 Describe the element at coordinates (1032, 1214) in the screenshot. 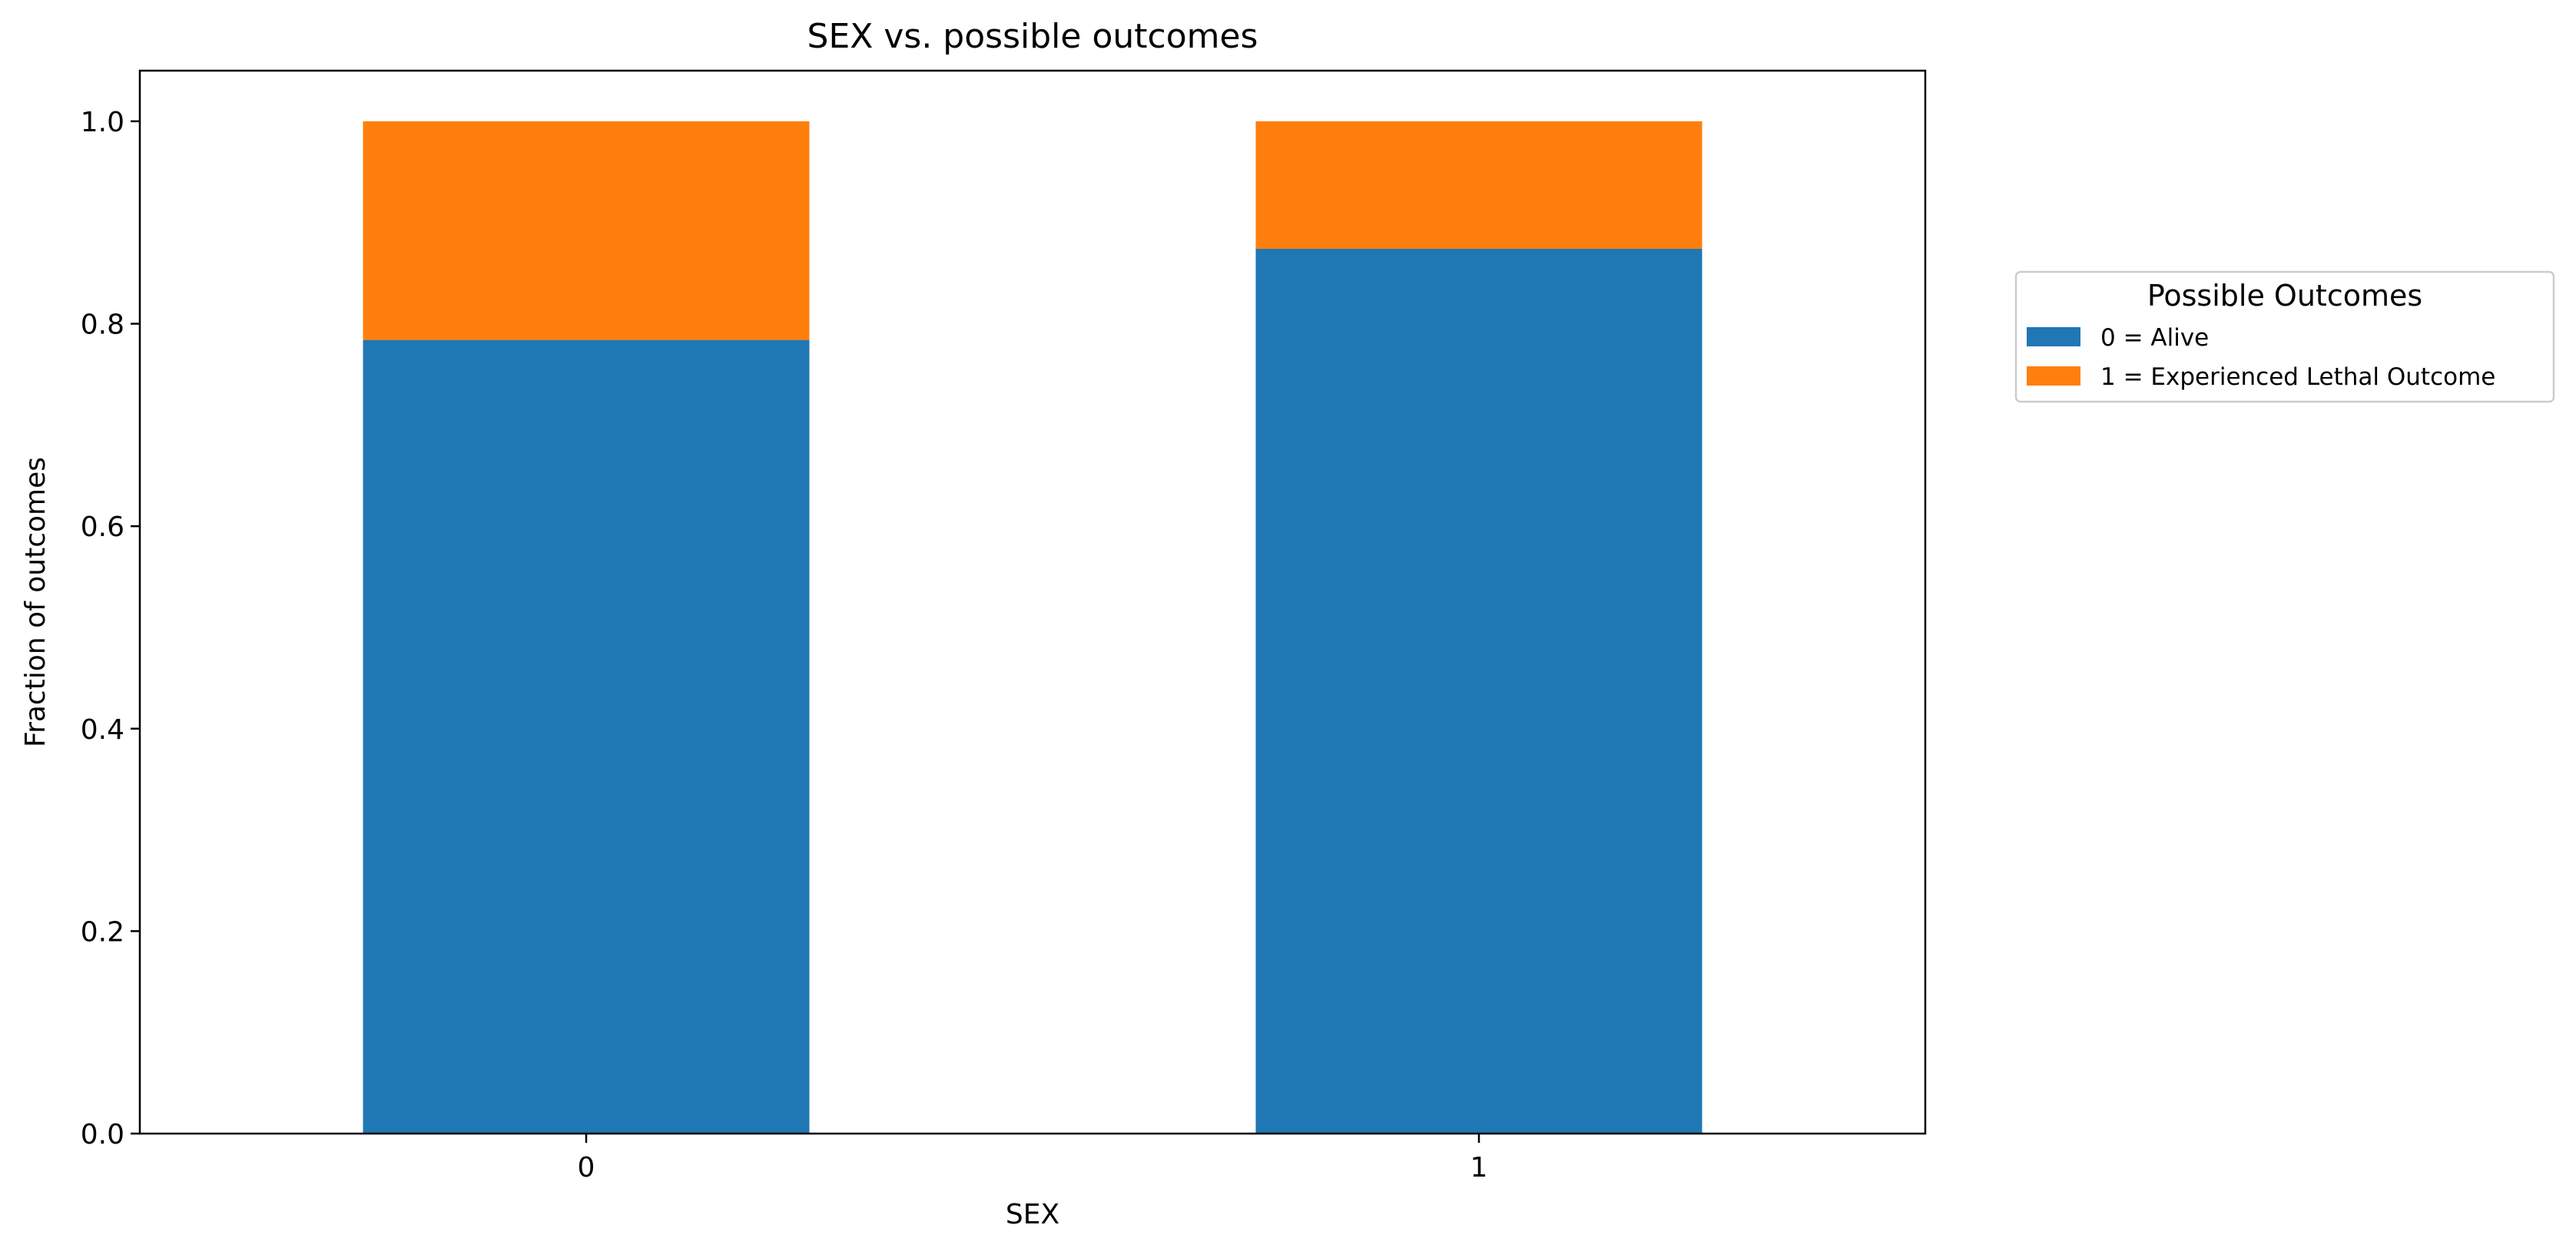

I see `x-axis-label: SEX` at that location.